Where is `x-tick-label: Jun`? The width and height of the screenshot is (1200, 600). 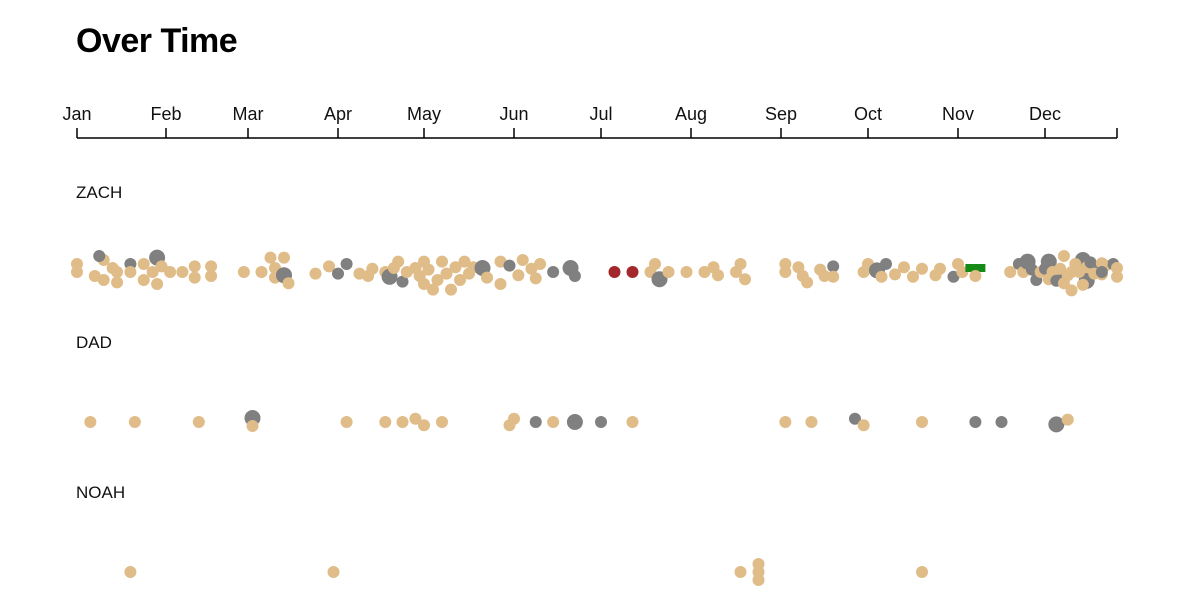
x-tick-label: Jun is located at coordinates (513, 114).